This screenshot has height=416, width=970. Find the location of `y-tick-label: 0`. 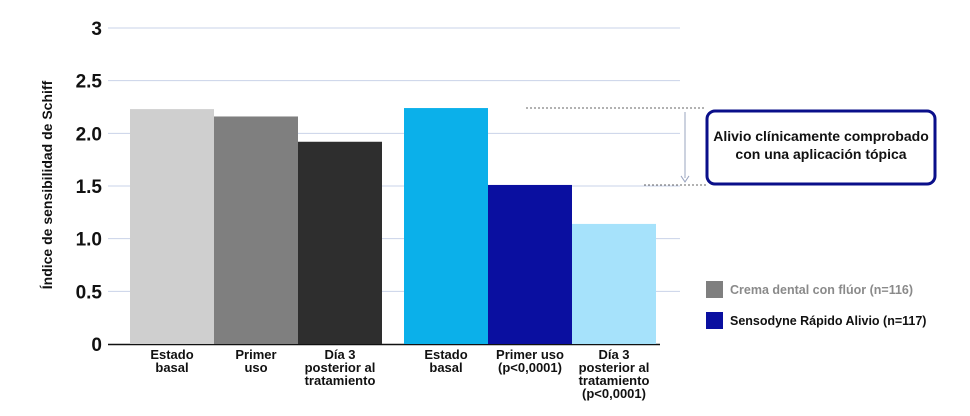

y-tick-label: 0 is located at coordinates (96, 345).